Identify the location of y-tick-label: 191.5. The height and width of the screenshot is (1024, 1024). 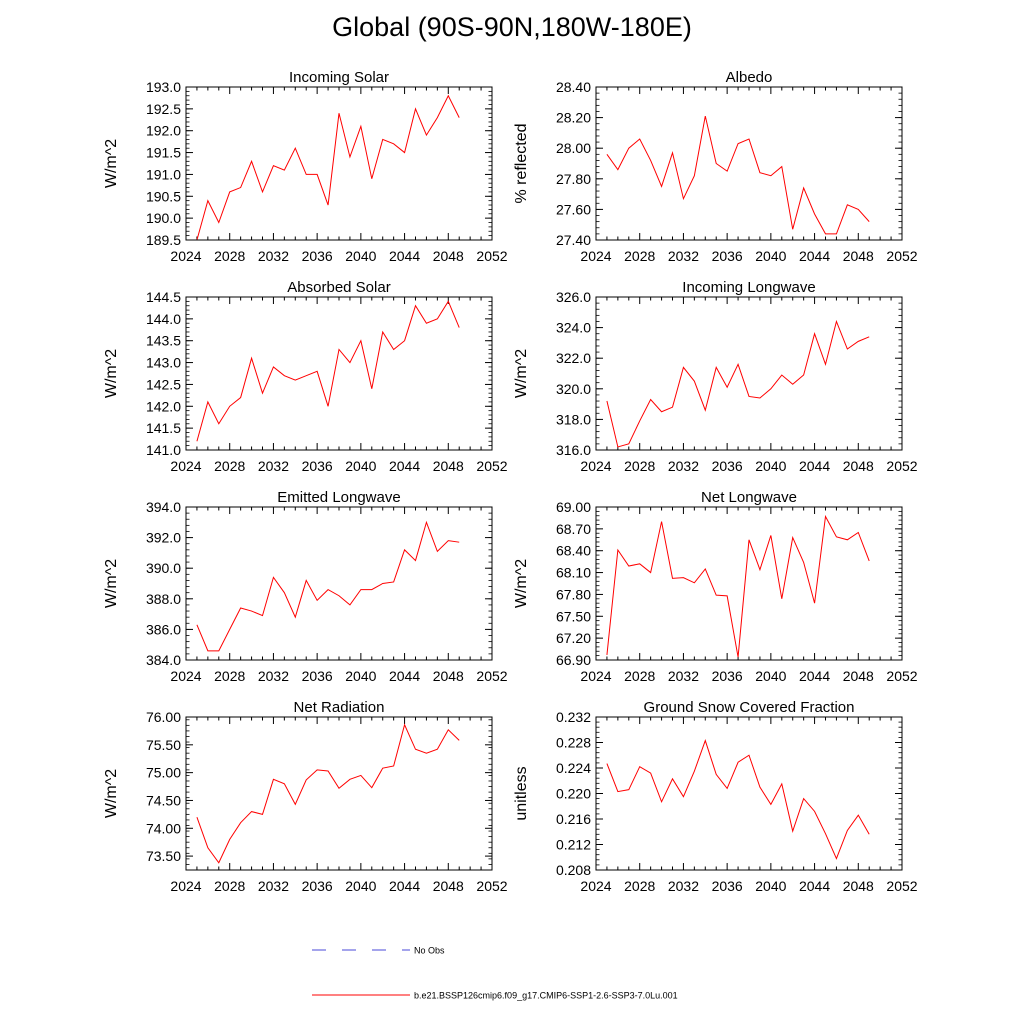
(163, 153).